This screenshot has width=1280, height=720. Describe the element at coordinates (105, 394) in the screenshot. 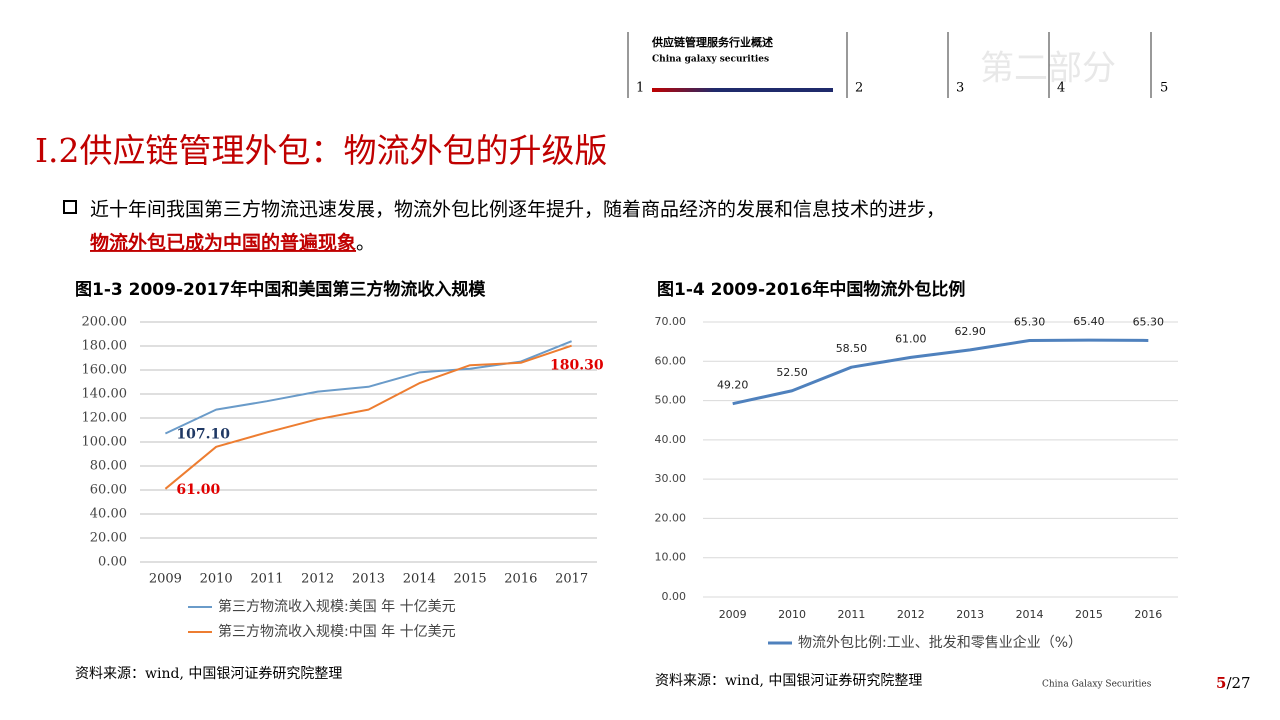

I see `y-tick-label: 140.00` at that location.